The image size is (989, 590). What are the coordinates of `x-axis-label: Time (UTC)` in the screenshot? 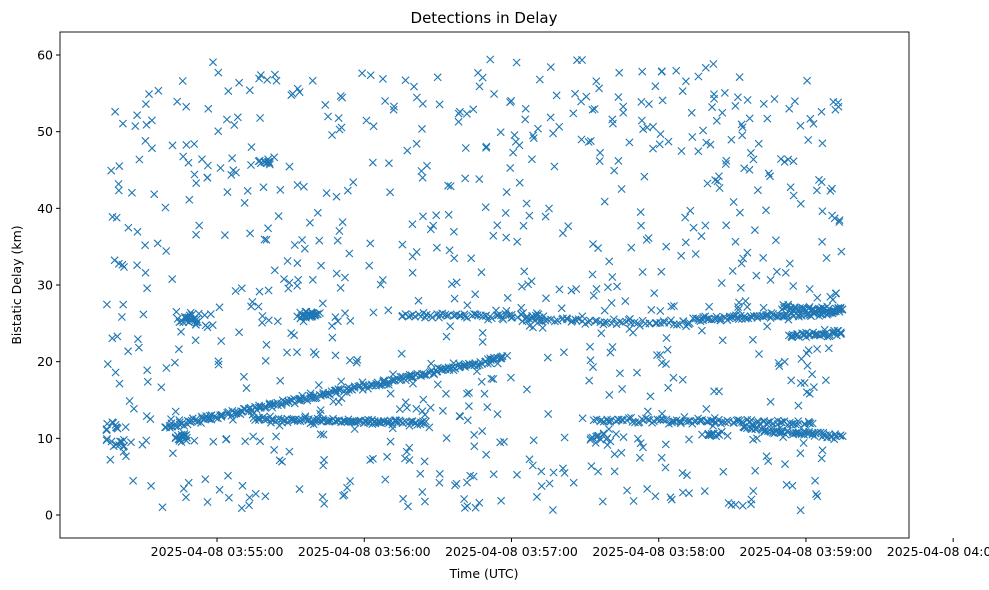 It's located at (483, 573).